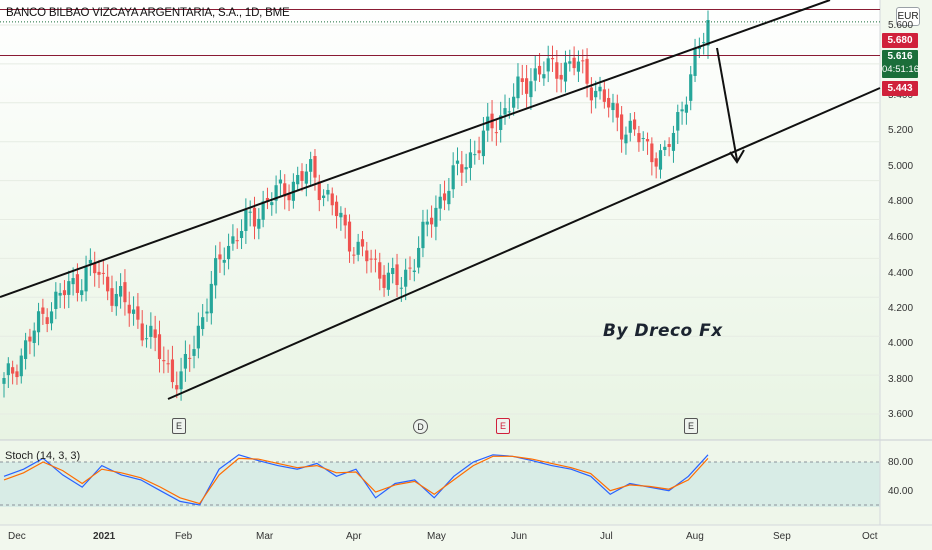 This screenshot has width=932, height=550. I want to click on time-tick: Jun, so click(519, 536).